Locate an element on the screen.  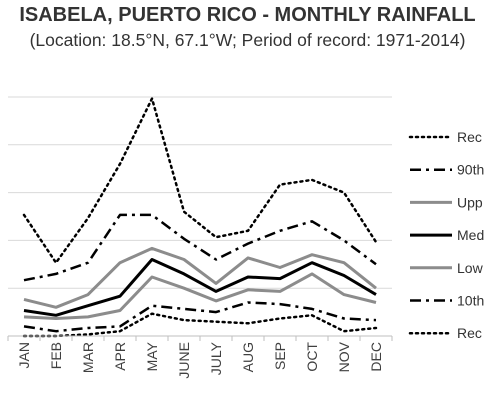
x-tick-label: JULY is located at coordinates (216, 358).